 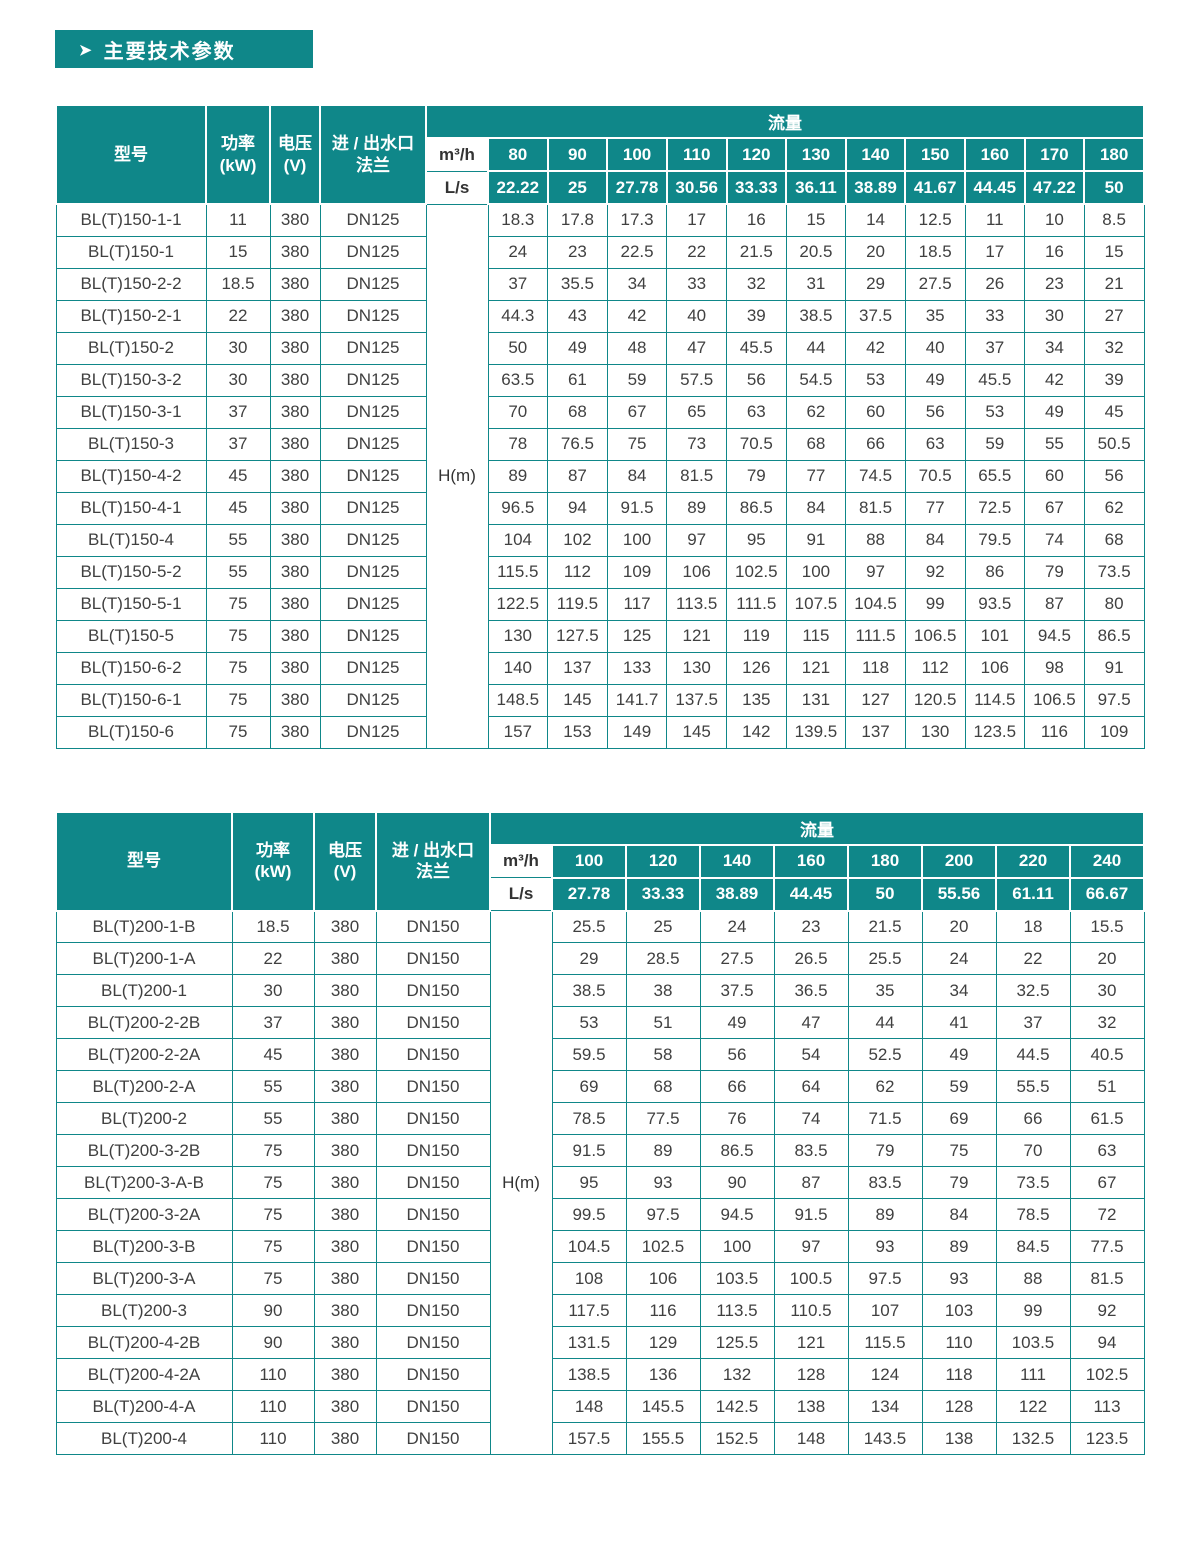 What do you see at coordinates (959, 1182) in the screenshot?
I see `cell-head-value: 79` at bounding box center [959, 1182].